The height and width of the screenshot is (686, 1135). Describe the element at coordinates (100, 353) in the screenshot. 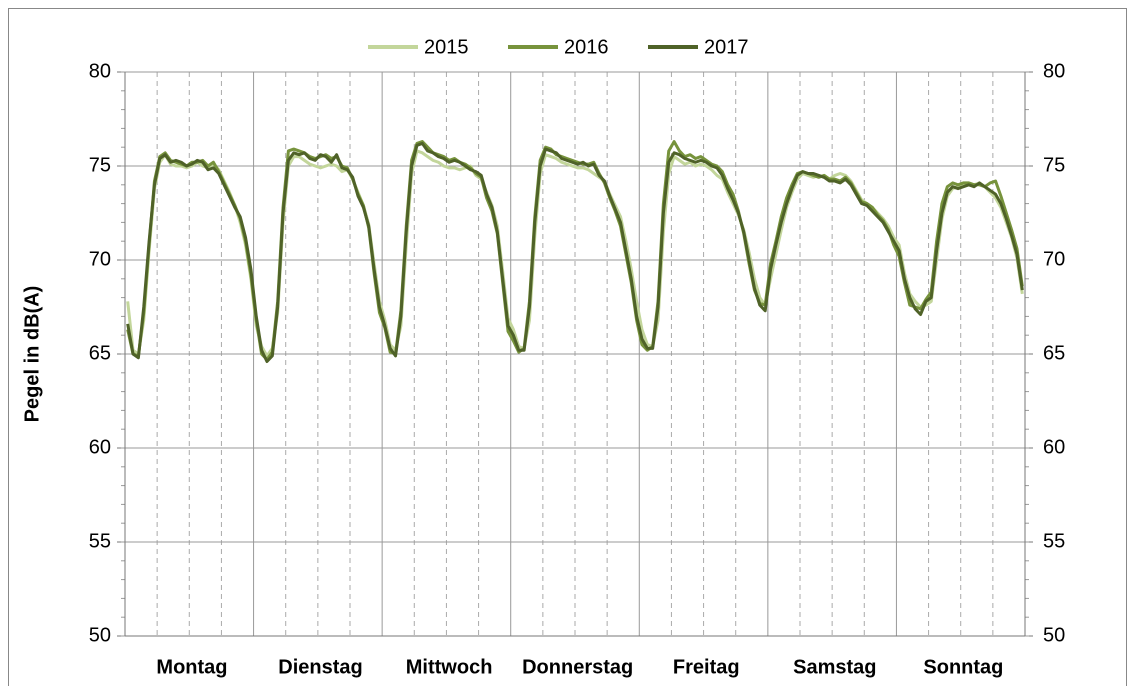

I see `y-tick-label: 65` at that location.